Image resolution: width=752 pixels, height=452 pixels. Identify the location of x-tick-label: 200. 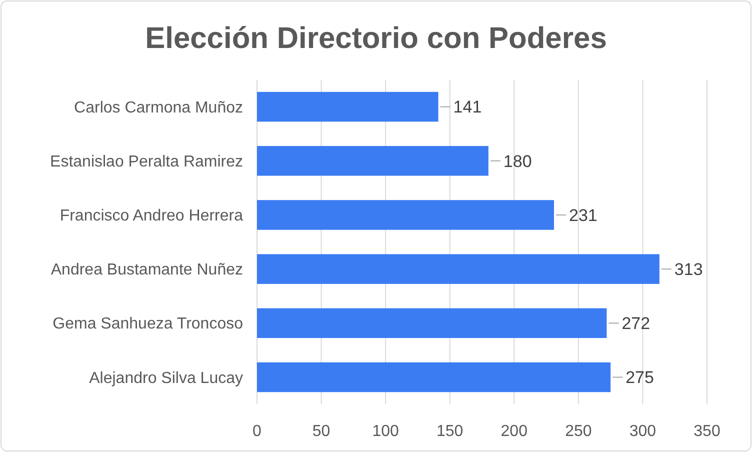
(514, 431).